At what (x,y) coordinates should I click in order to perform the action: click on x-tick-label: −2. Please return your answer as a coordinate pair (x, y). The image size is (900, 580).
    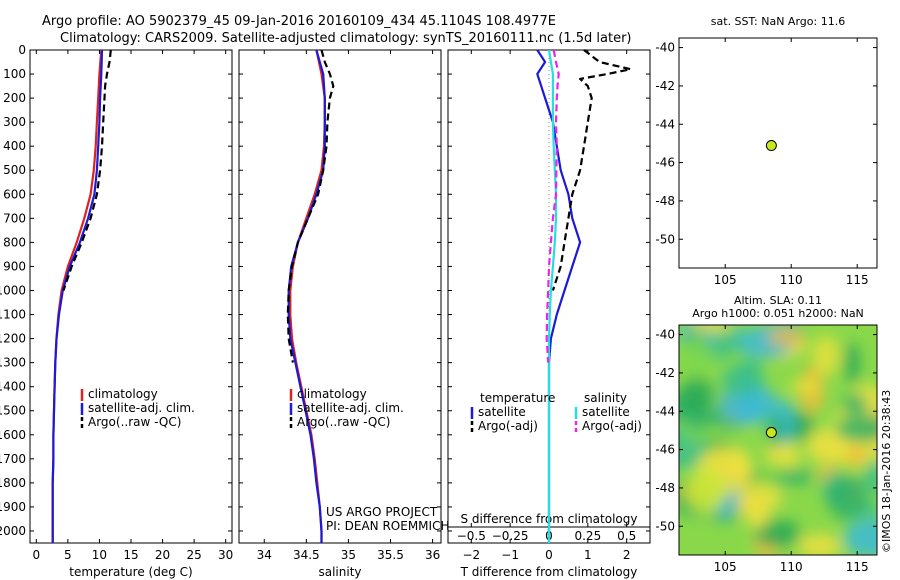
    Looking at the image, I should click on (471, 555).